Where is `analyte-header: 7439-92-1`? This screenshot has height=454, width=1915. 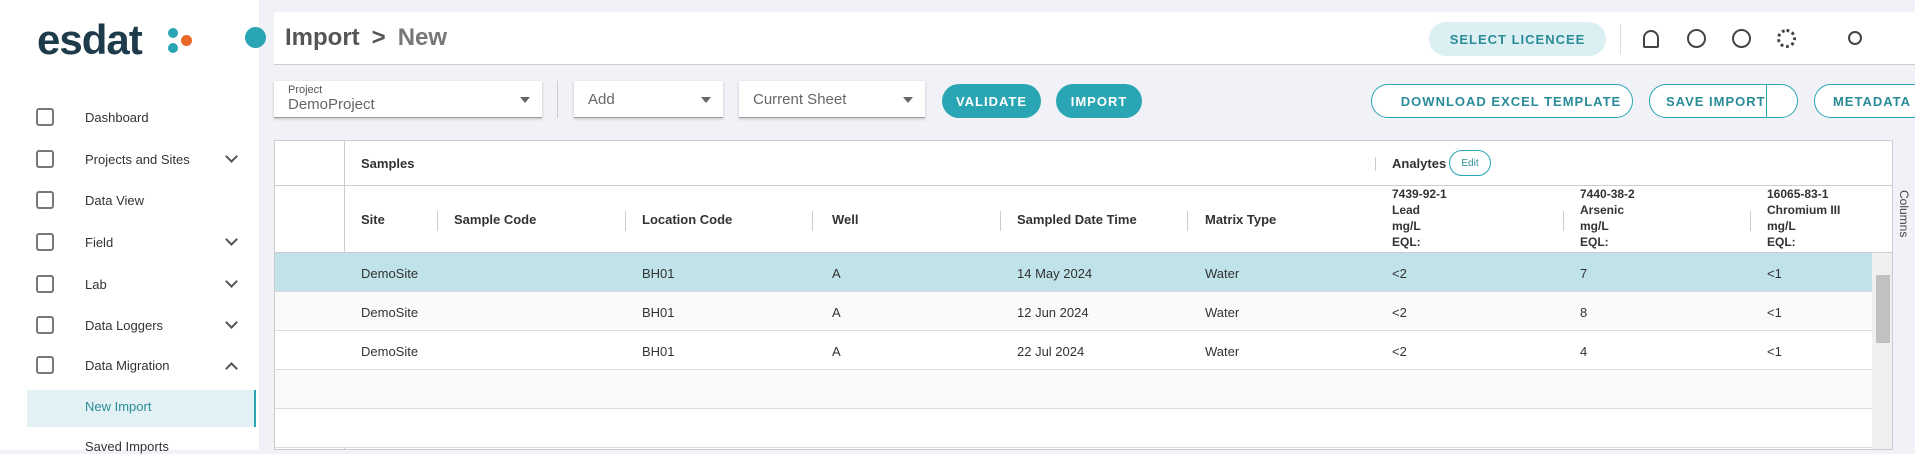
analyte-header: 7439-92-1 is located at coordinates (1419, 194).